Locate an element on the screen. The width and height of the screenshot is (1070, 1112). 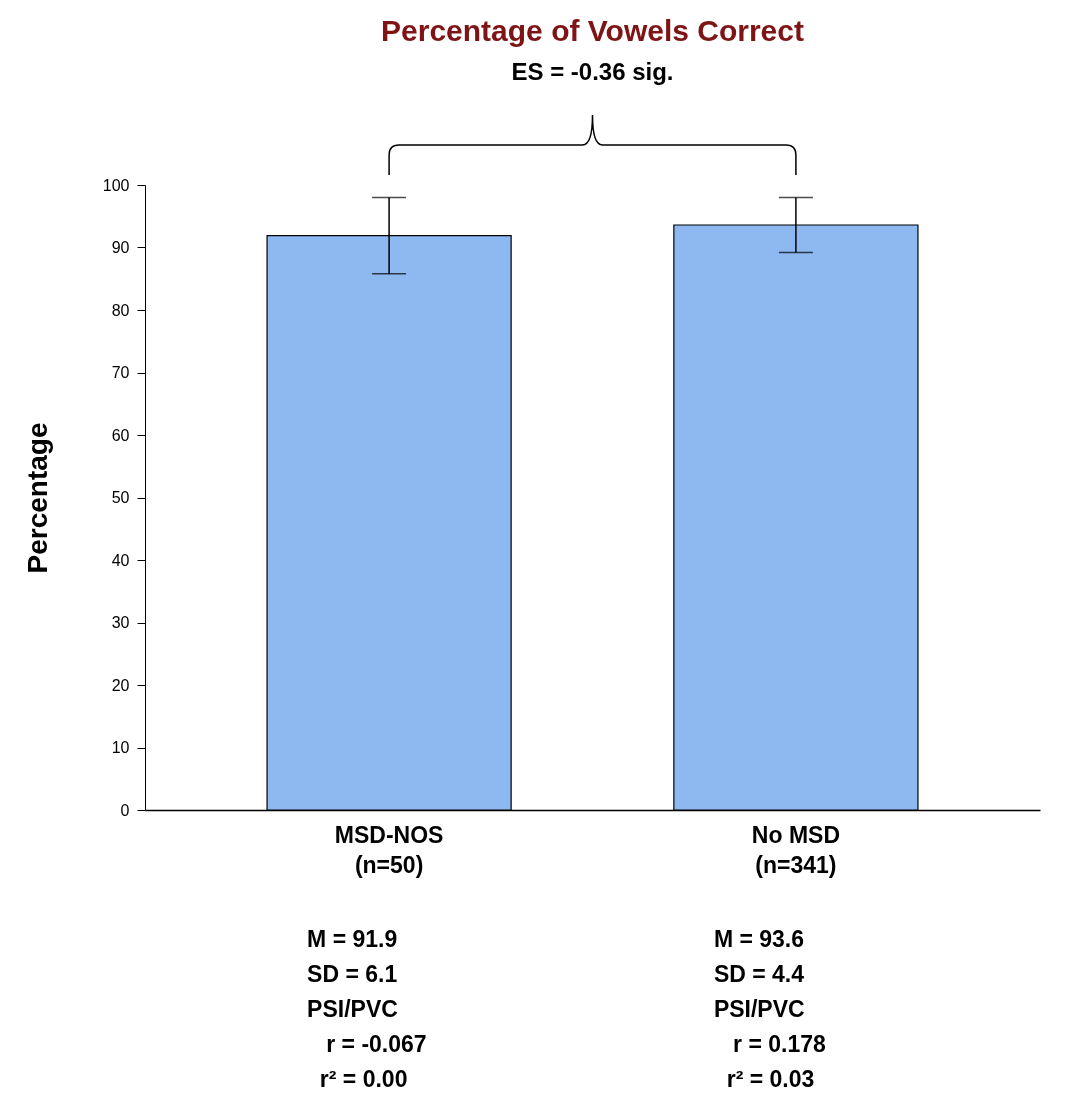
y-tick-label: 50 is located at coordinates (120, 497).